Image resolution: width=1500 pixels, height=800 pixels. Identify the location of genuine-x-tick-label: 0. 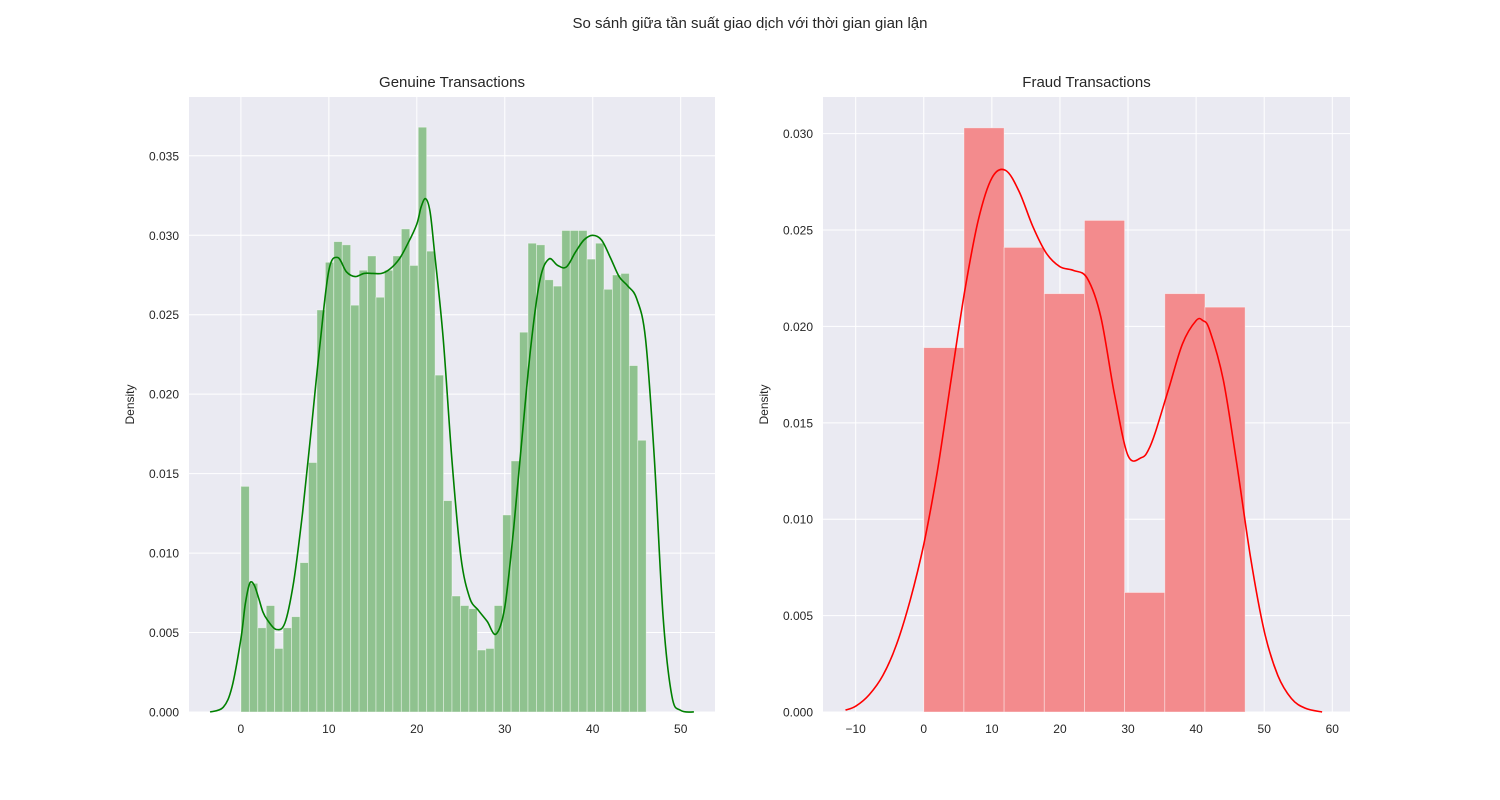
(241, 729).